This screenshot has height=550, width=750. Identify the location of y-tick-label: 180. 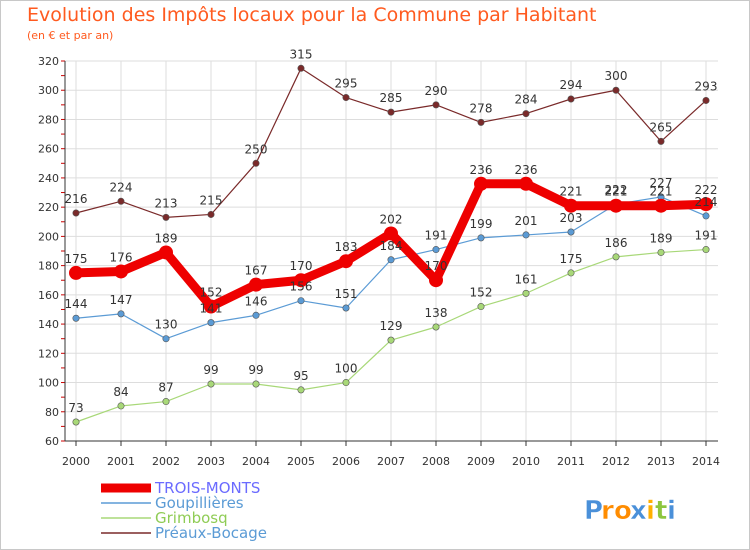
(48, 266).